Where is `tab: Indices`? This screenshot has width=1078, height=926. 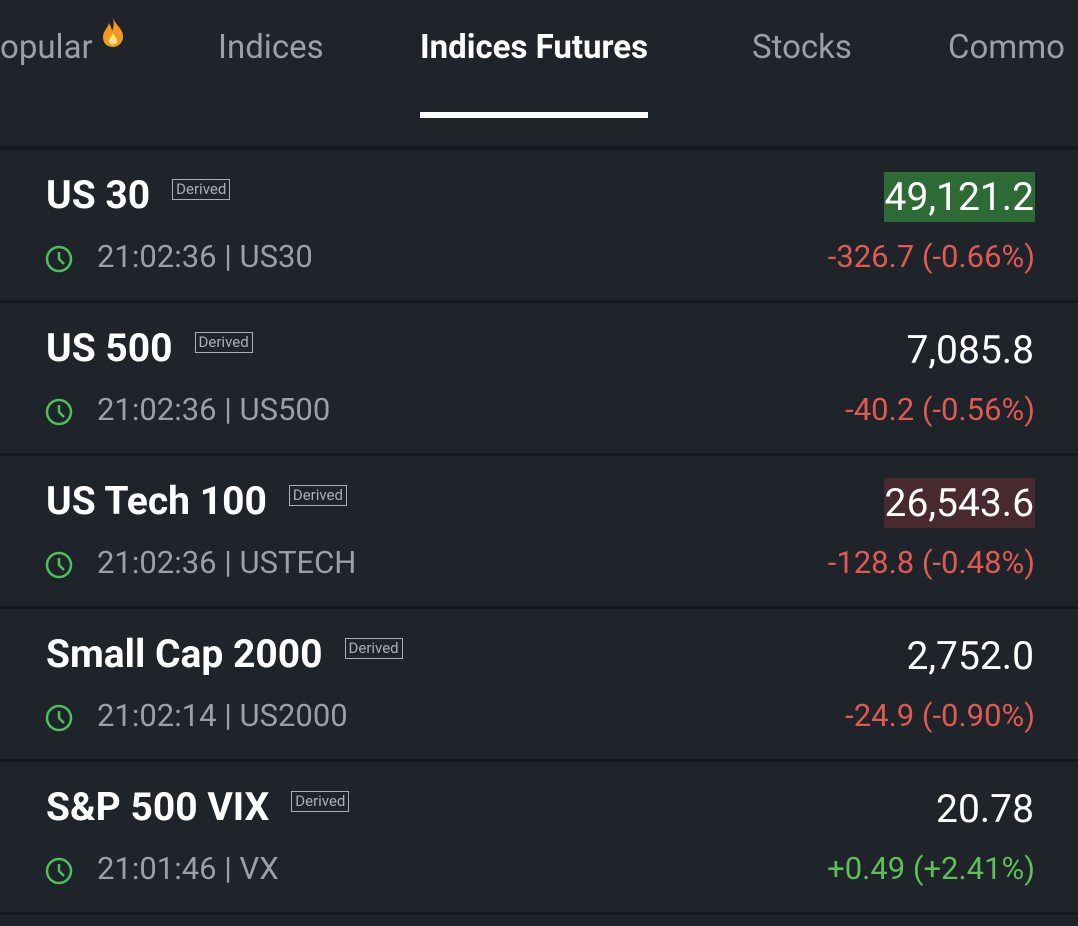 tab: Indices is located at coordinates (271, 47).